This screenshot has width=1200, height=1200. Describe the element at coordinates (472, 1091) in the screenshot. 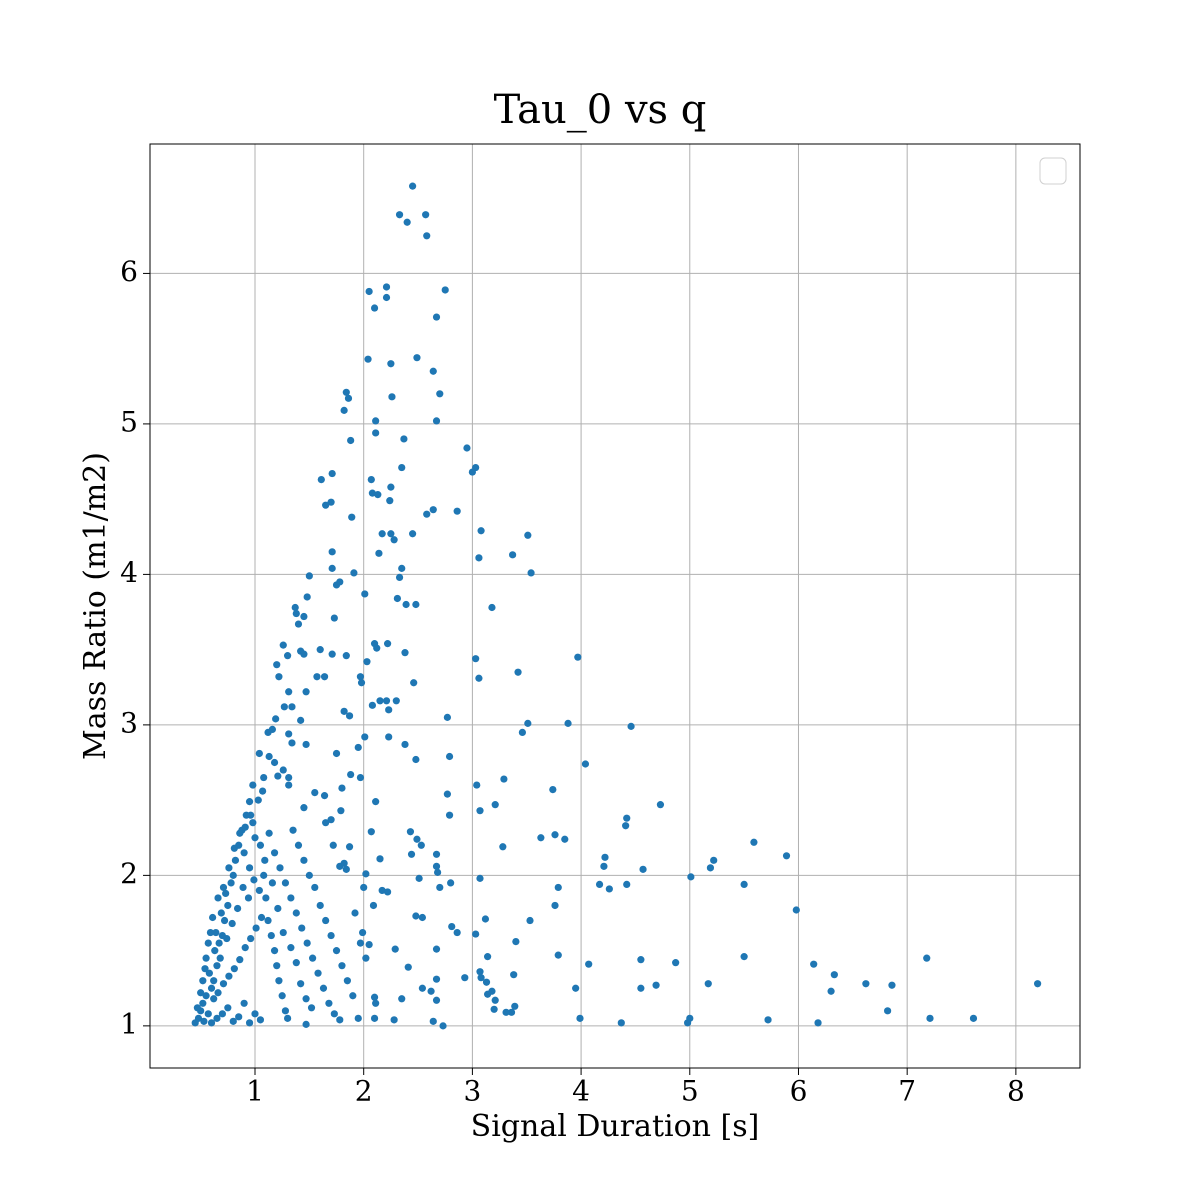

I see `x-tick-label: 3` at that location.